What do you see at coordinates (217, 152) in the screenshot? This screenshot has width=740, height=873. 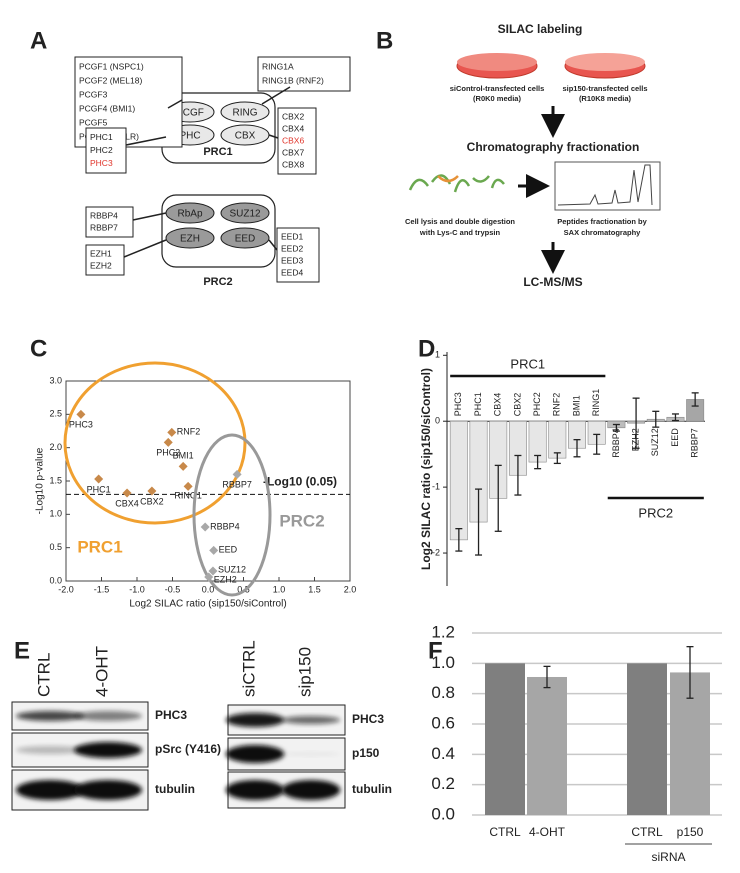 I see `complex-label: PRC1` at bounding box center [217, 152].